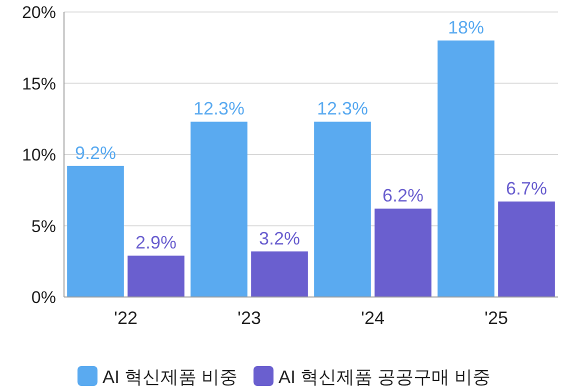 This screenshot has width=568, height=388. What do you see at coordinates (279, 238) in the screenshot?
I see `data-label: 3.2%` at bounding box center [279, 238].